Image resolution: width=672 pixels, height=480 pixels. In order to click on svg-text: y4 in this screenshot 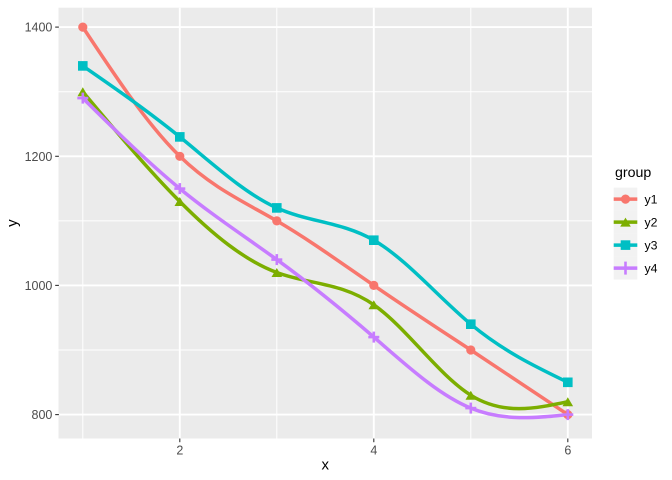, I will do `click(651, 268)`.